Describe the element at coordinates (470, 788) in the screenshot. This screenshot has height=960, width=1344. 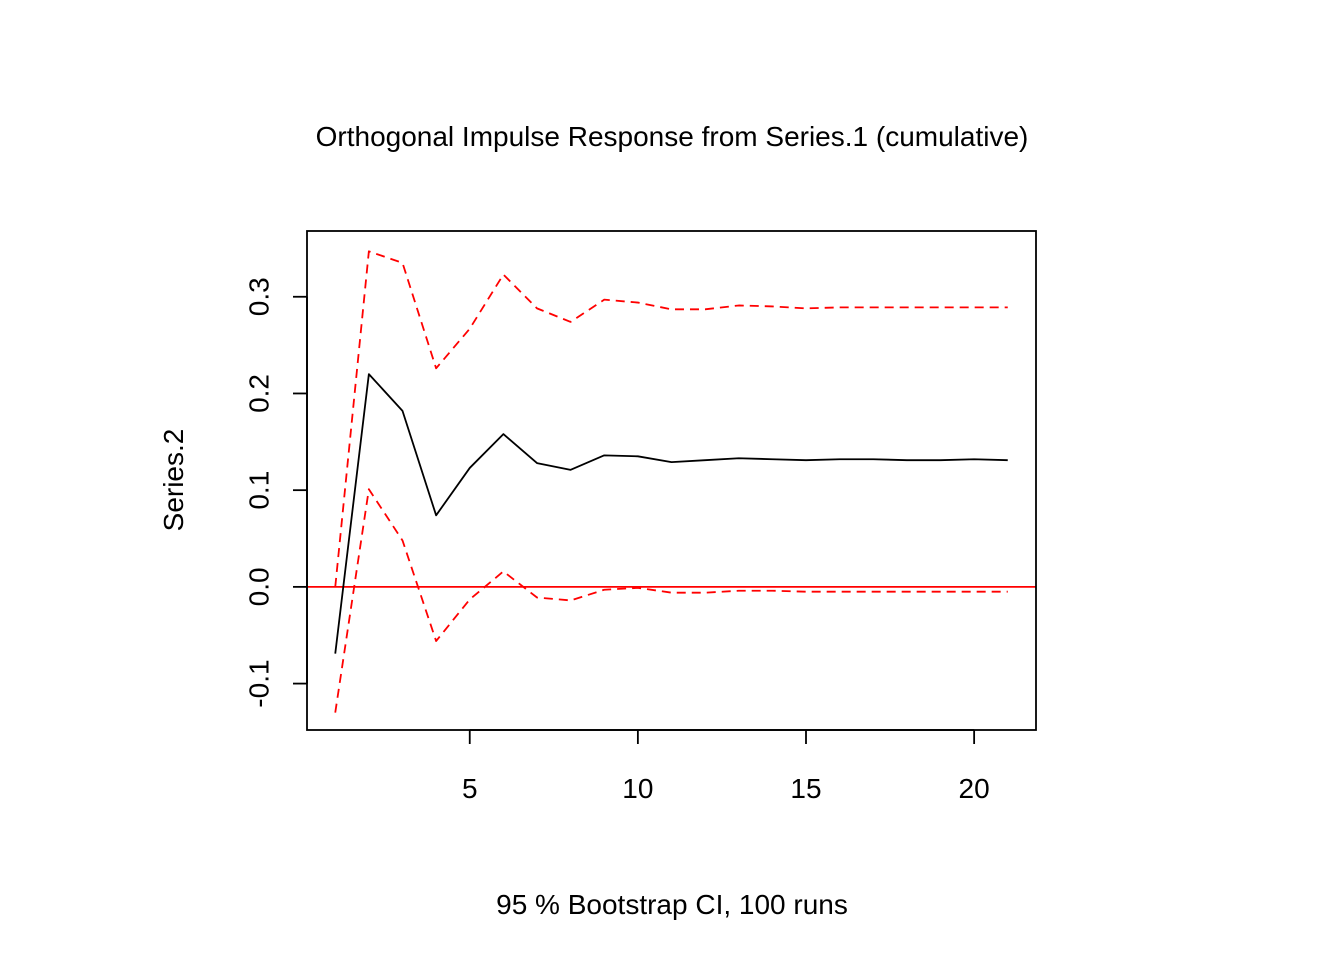
I see `x-tick-label: 5` at that location.